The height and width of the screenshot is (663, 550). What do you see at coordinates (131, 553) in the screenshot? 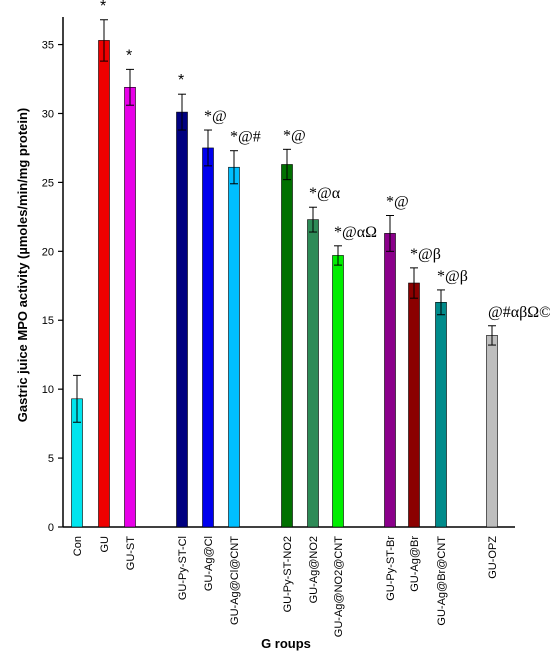
I see `x-tick-label: GU-ST` at bounding box center [131, 553].